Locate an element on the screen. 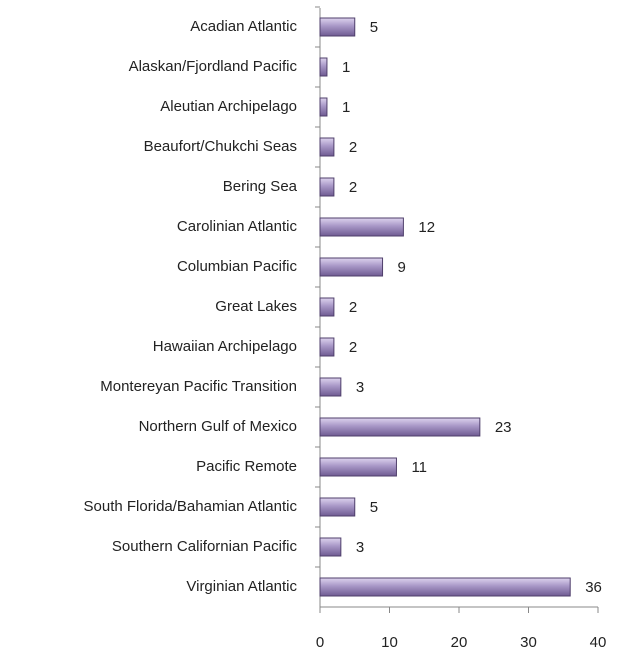 The width and height of the screenshot is (623, 654). y-tick-label: Beaufort/Chukchi Seas is located at coordinates (220, 146).